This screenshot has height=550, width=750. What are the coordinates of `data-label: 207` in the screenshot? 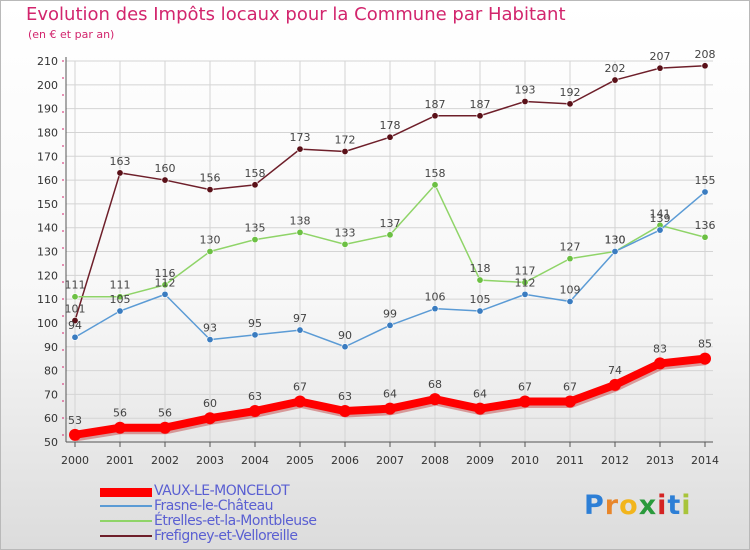 It's located at (660, 56).